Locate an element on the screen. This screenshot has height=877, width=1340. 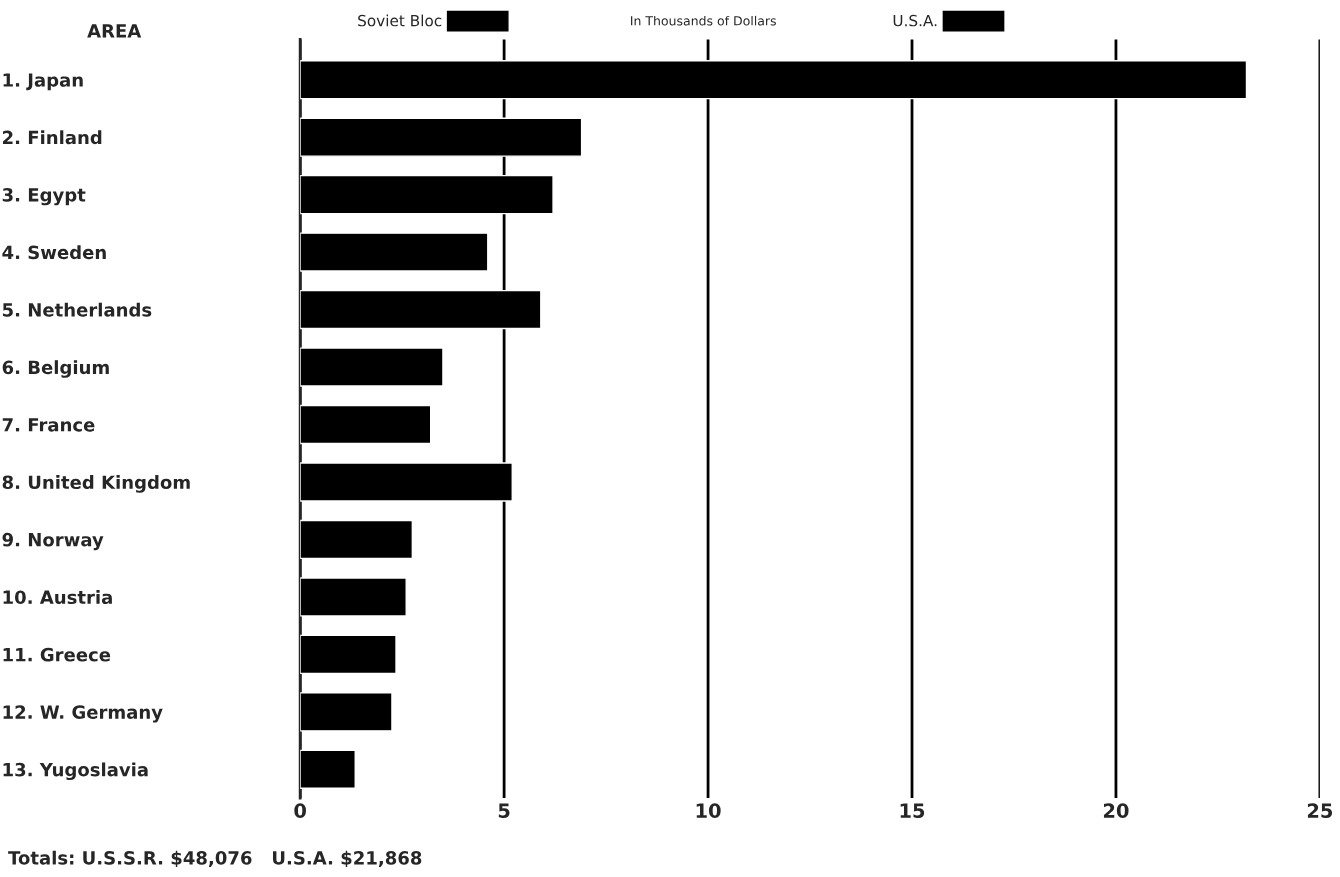
legend-label: Soviet Bloc is located at coordinates (400, 20).